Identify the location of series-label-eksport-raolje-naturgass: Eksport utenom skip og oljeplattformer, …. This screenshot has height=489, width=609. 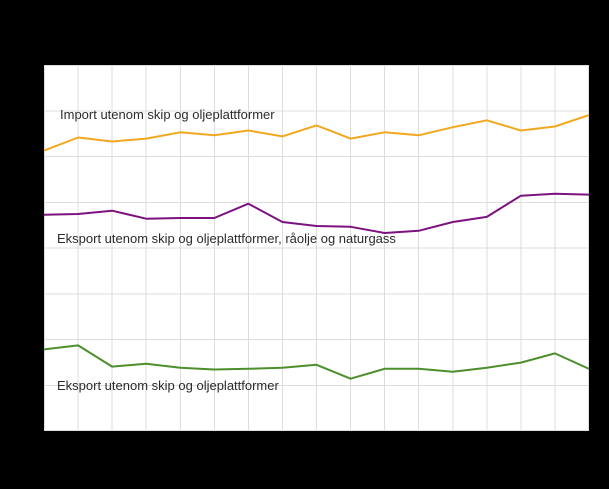
(226, 238).